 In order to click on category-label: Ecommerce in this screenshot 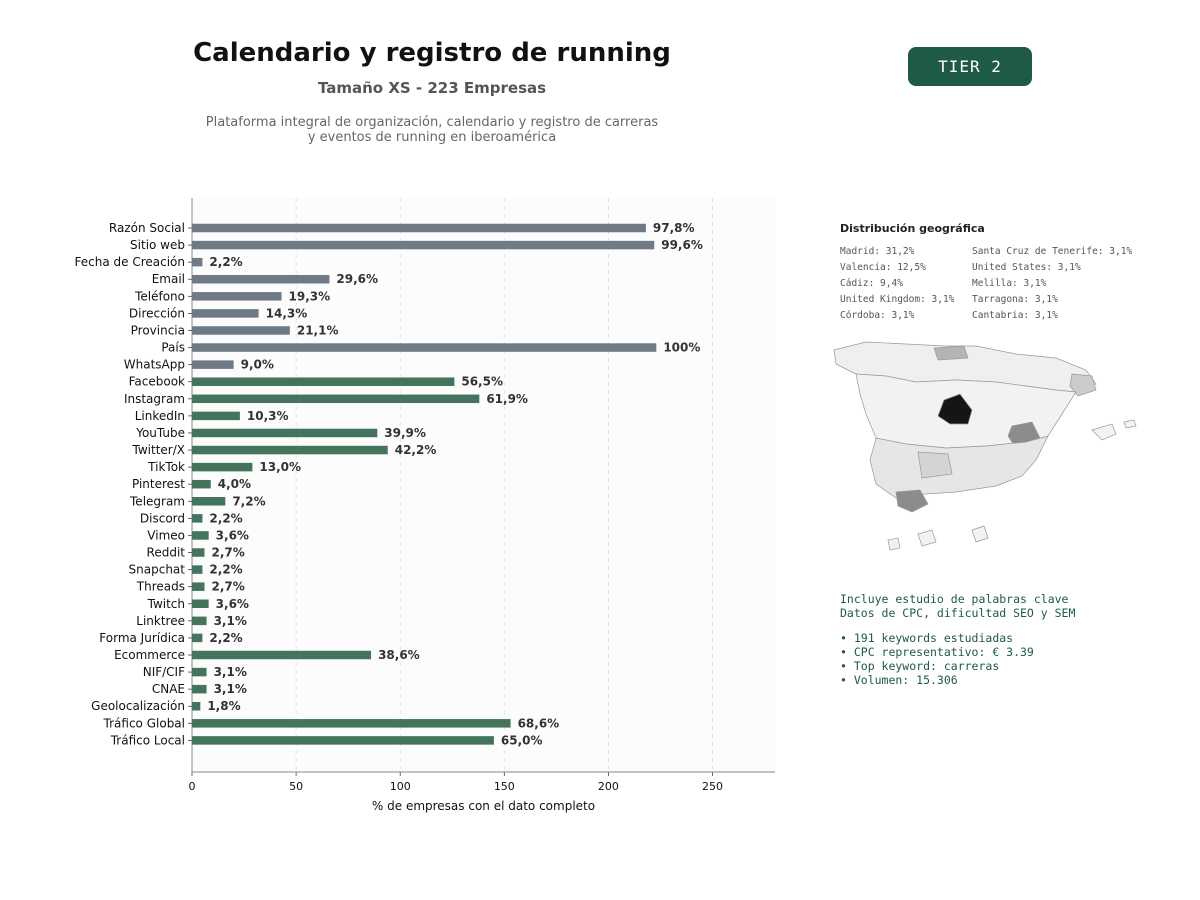, I will do `click(149, 655)`.